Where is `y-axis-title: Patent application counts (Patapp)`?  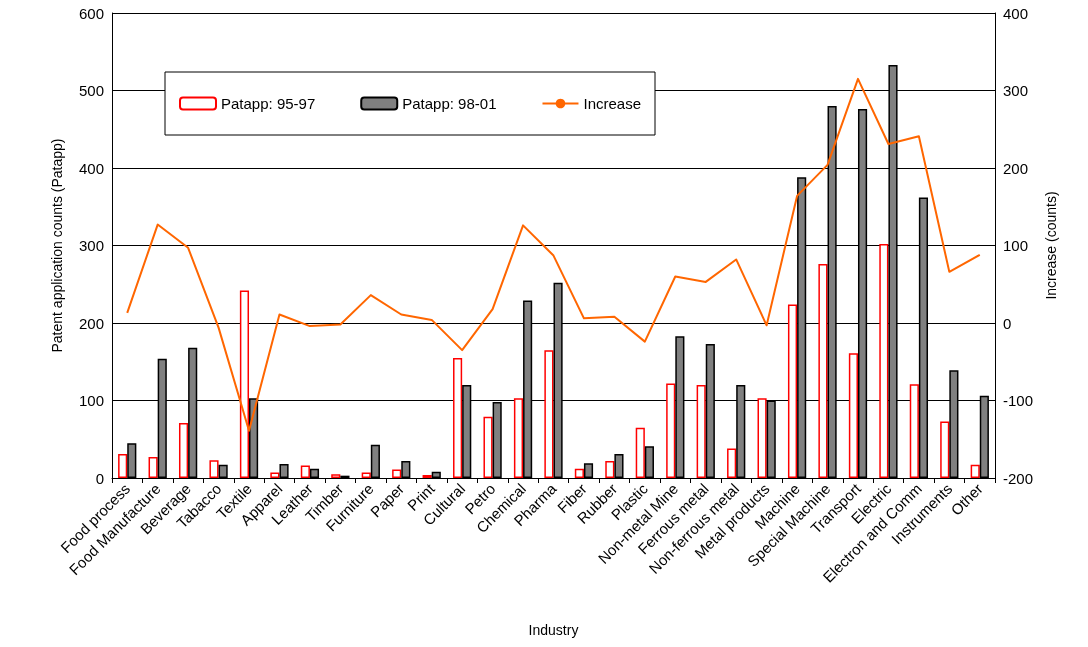 y-axis-title: Patent application counts (Patapp) is located at coordinates (57, 245).